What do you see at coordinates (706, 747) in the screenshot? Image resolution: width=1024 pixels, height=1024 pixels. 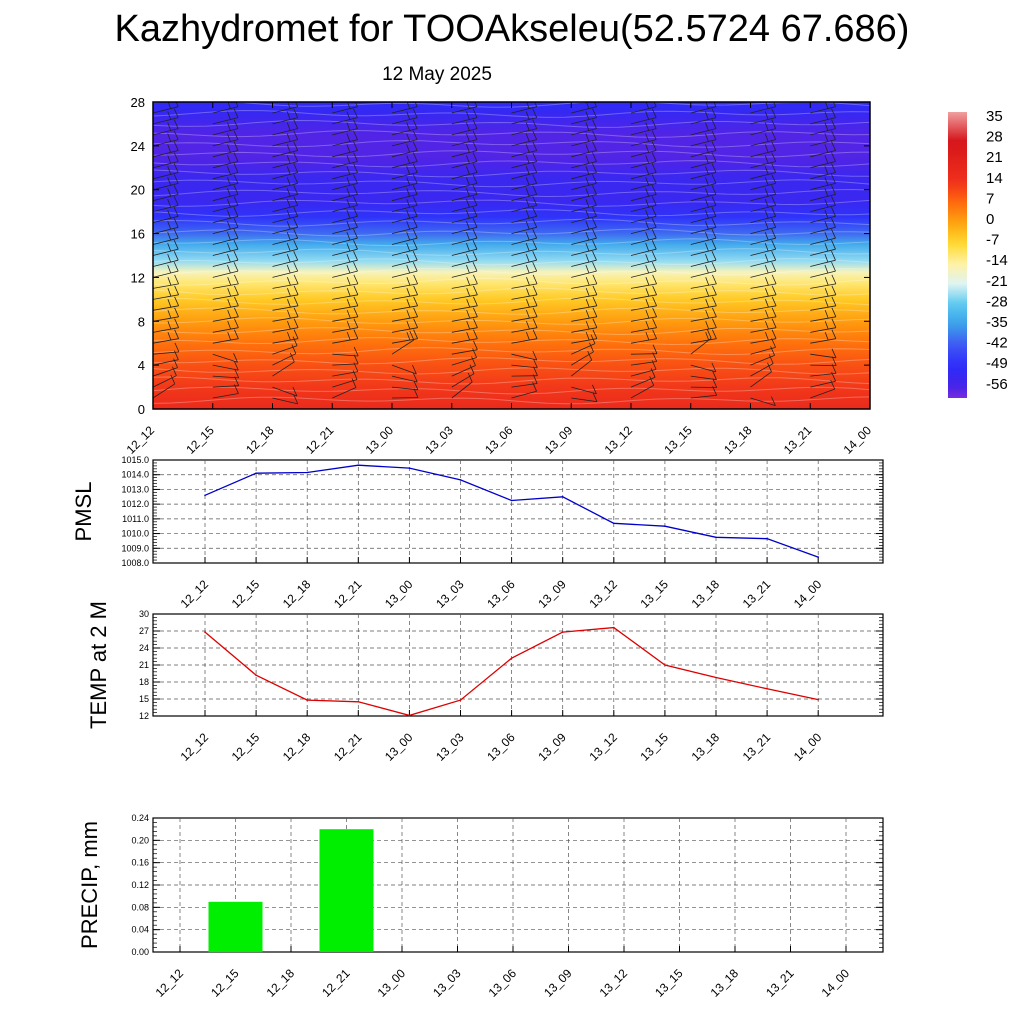 I see `xtick-label: 13_18` at bounding box center [706, 747].